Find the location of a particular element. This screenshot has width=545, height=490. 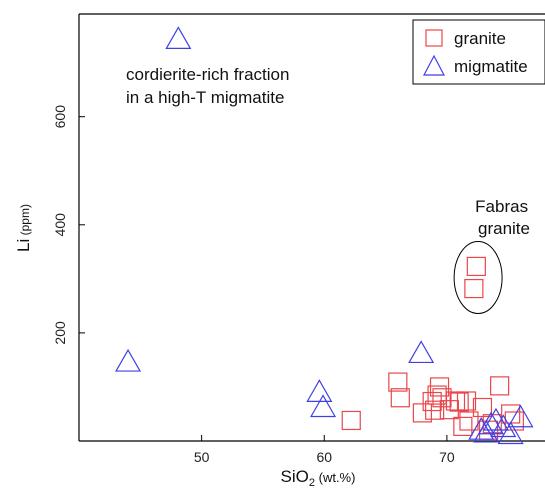

y-tick-label: 400 is located at coordinates (60, 225).